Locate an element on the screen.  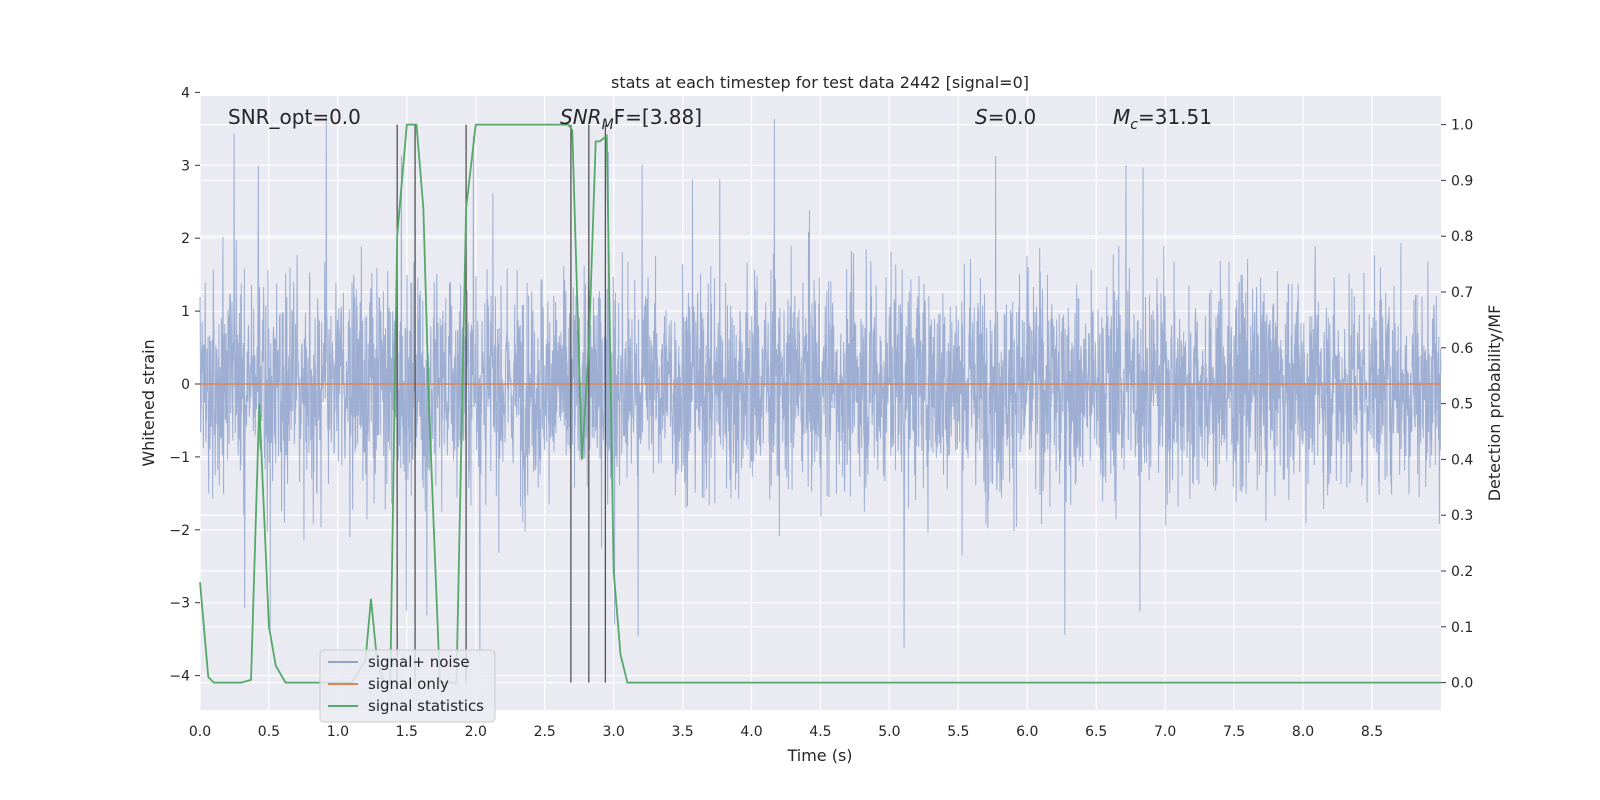
y2-tick-label: 0.7 is located at coordinates (1462, 293).